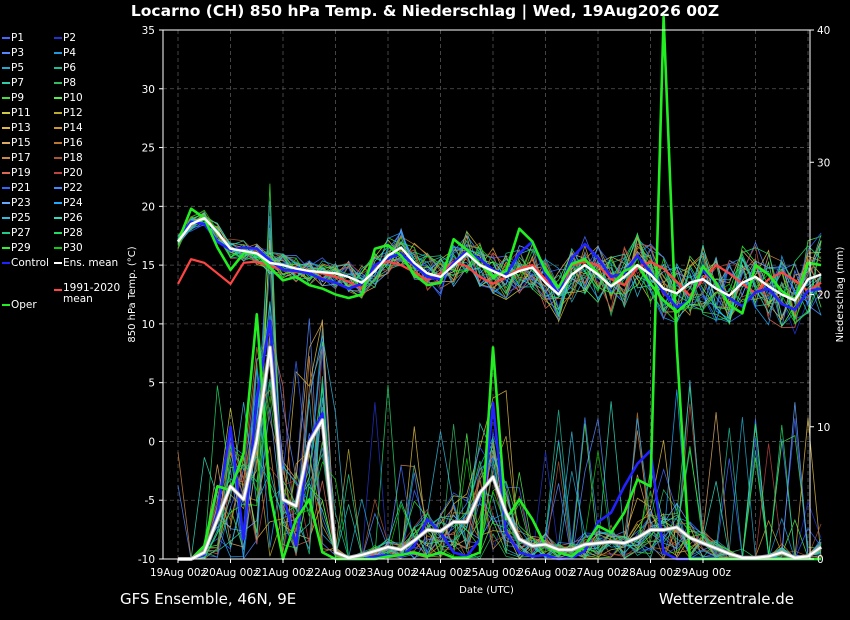  I want to click on x-tick-label: 24Aug 00z, so click(440, 573).